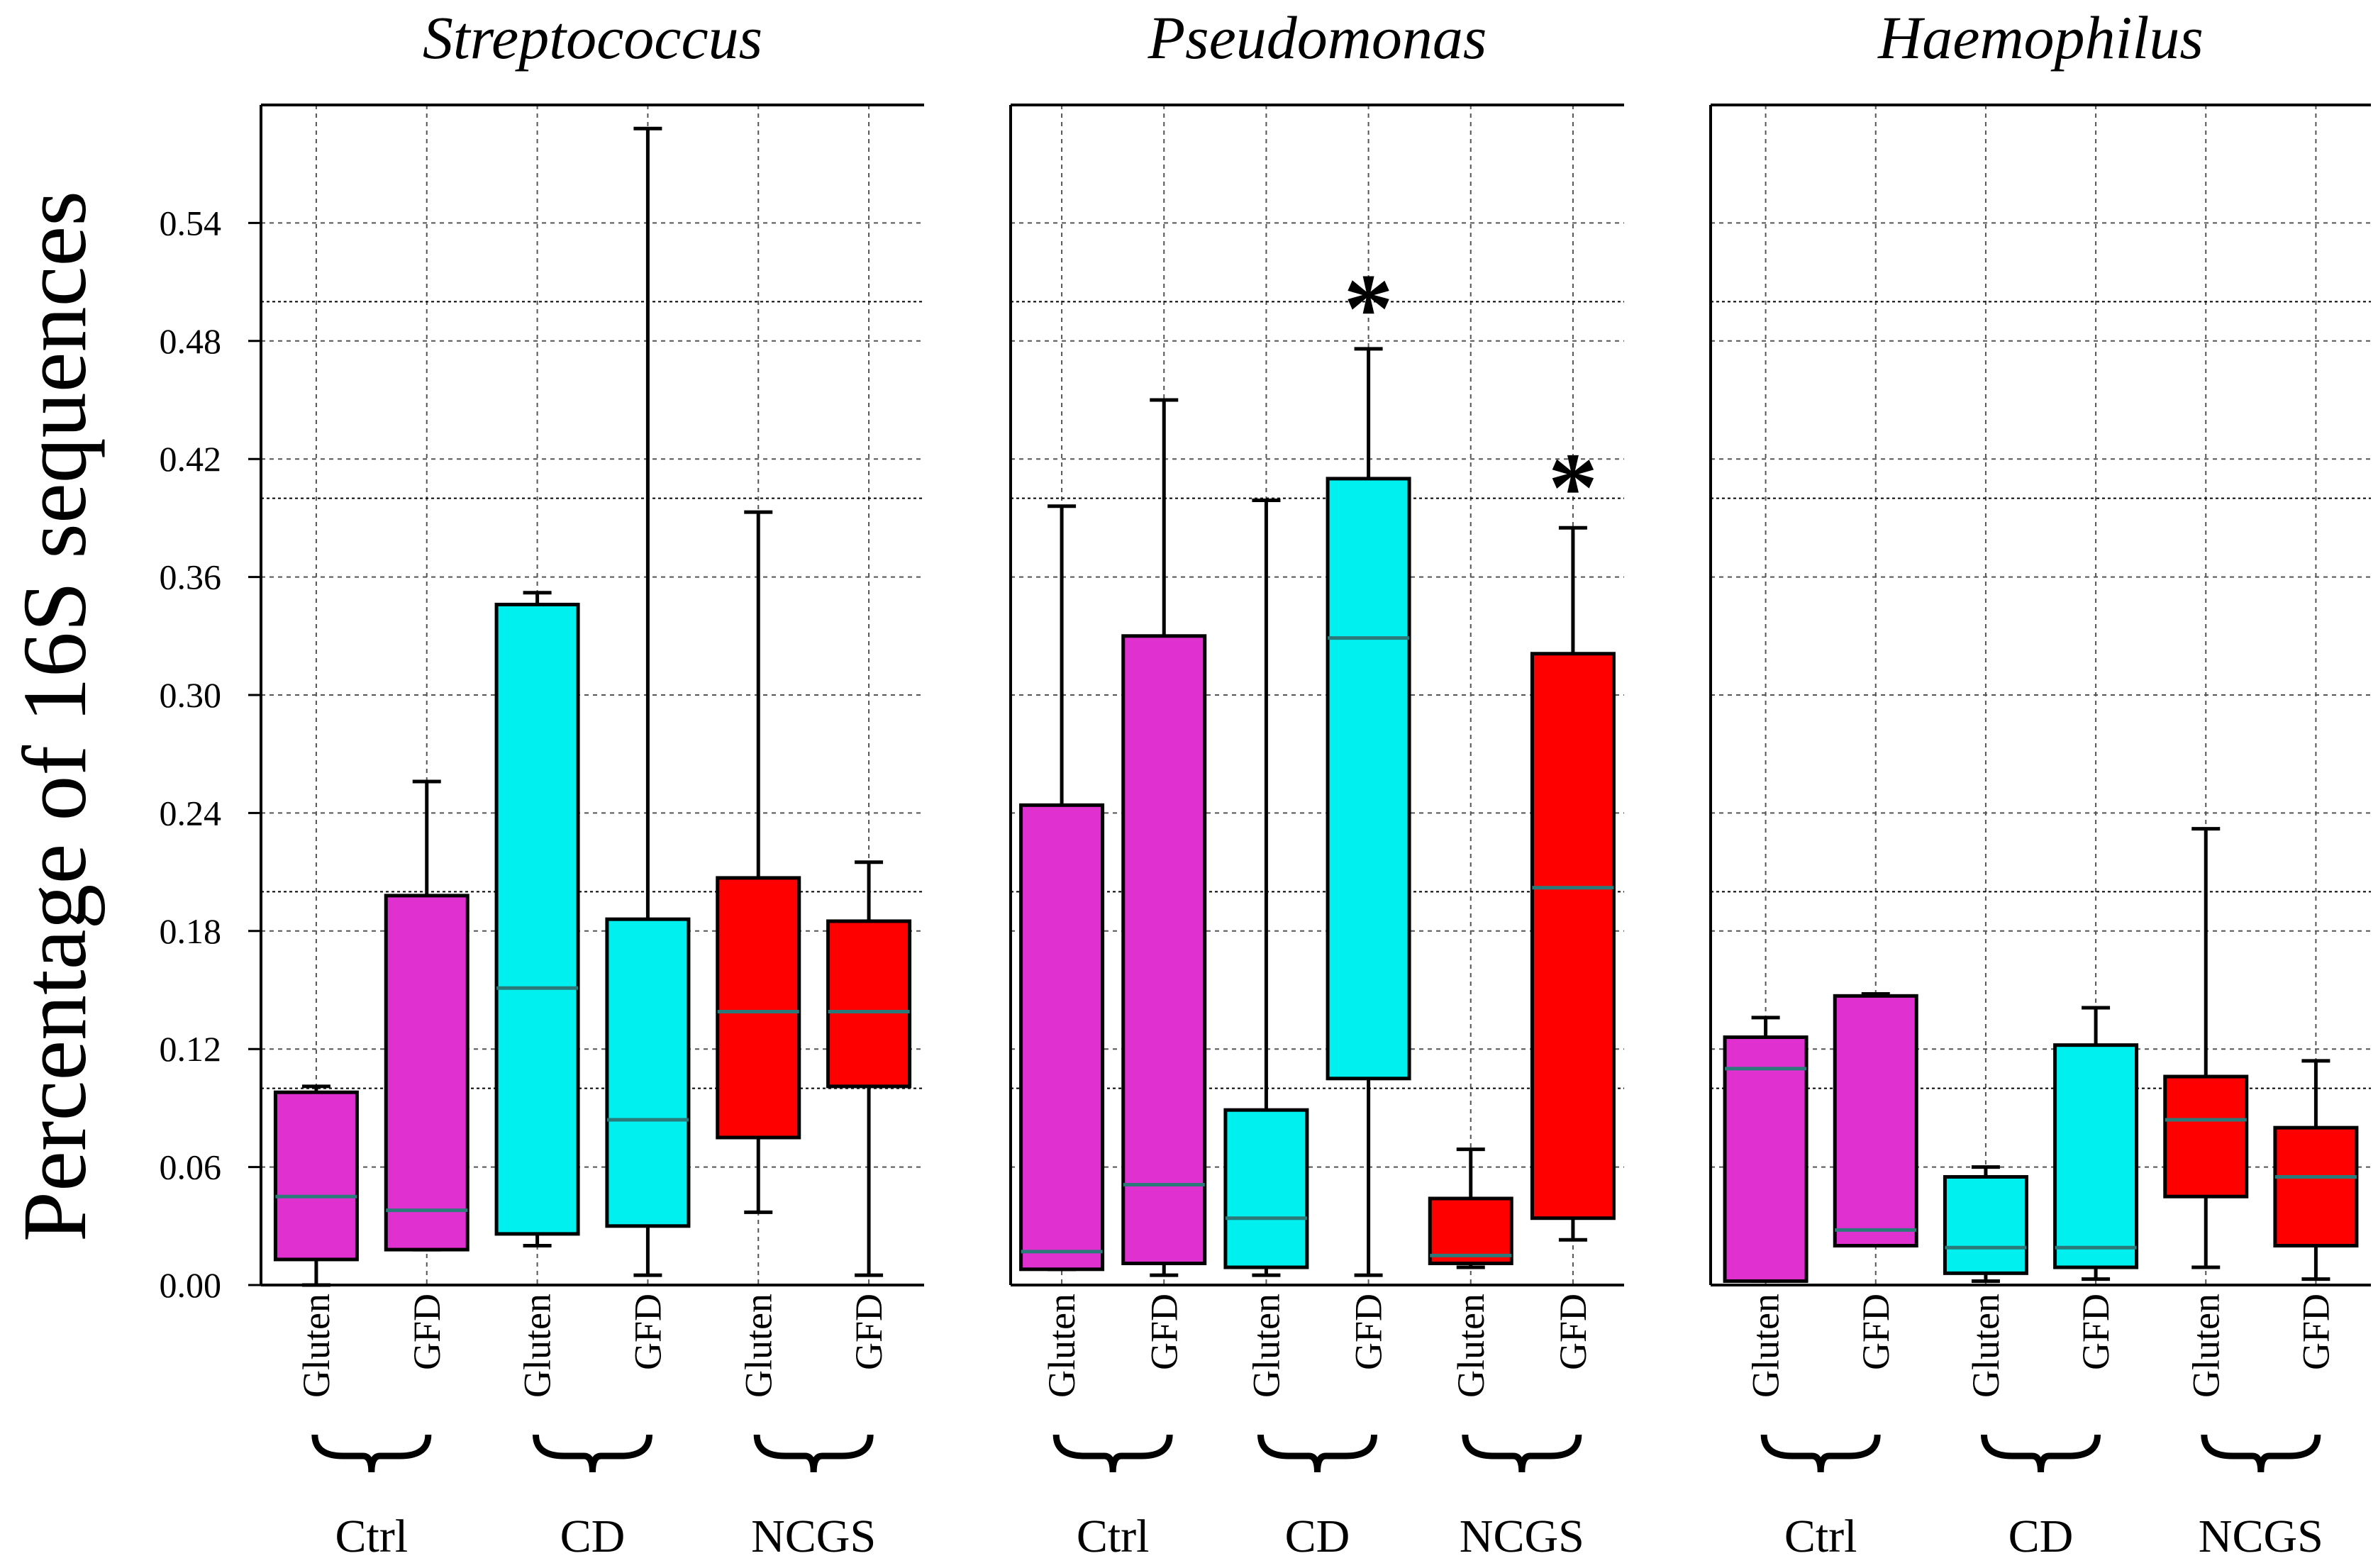  I want to click on y-tick-label: 0.24, so click(191, 813).